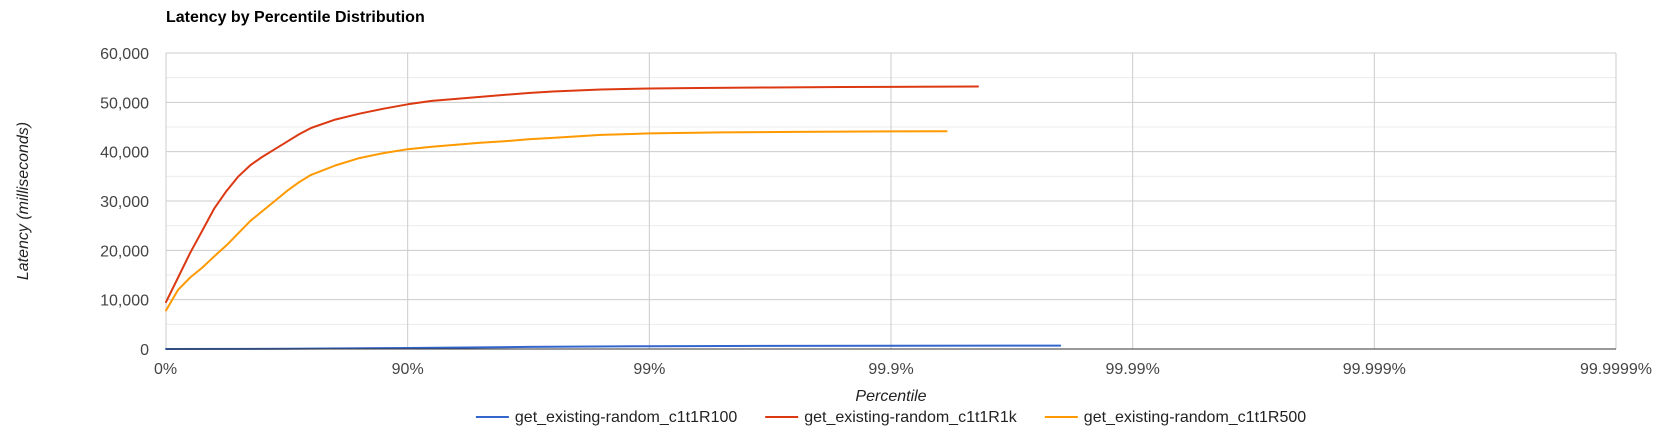 Image resolution: width=1663 pixels, height=443 pixels. I want to click on series-line, so click(613, 347).